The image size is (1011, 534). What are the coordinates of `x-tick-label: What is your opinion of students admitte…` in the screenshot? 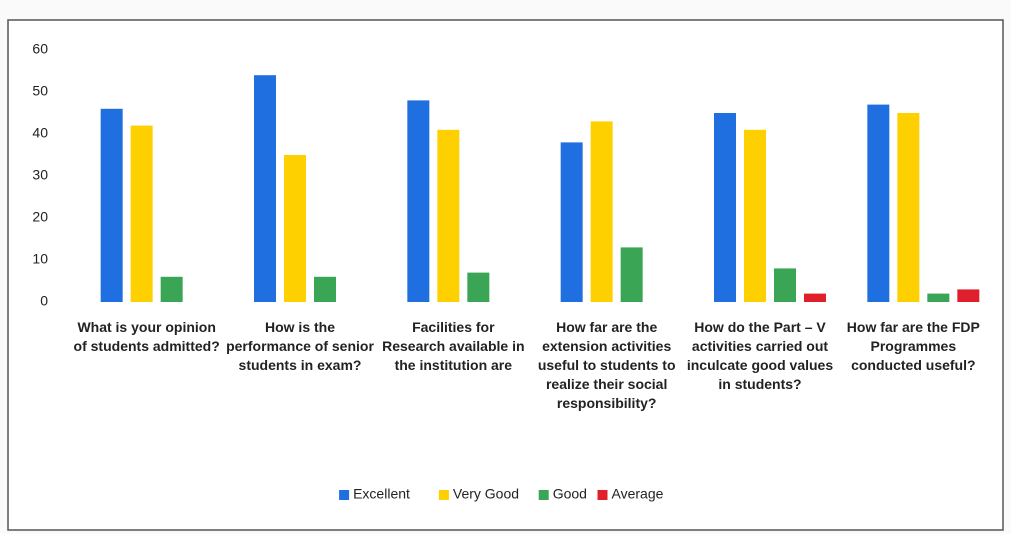 It's located at (146, 336).